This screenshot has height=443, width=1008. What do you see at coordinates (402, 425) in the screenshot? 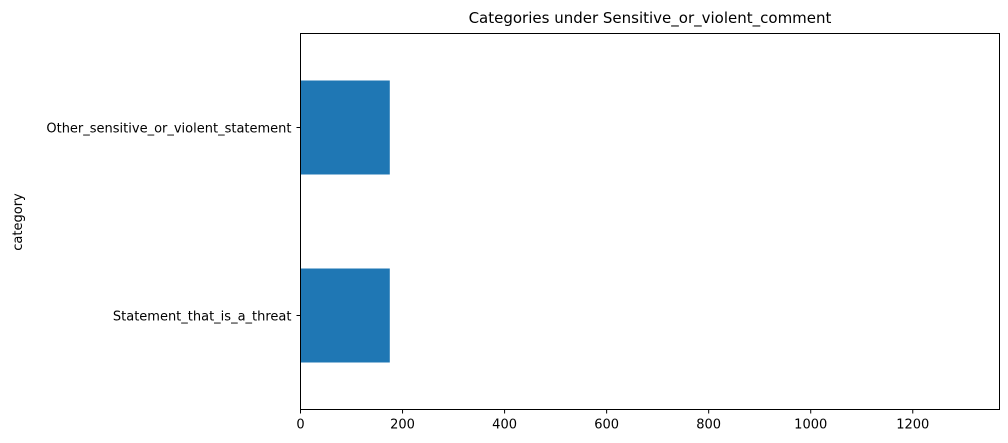
I see `x-tick-label: 200` at bounding box center [402, 425].